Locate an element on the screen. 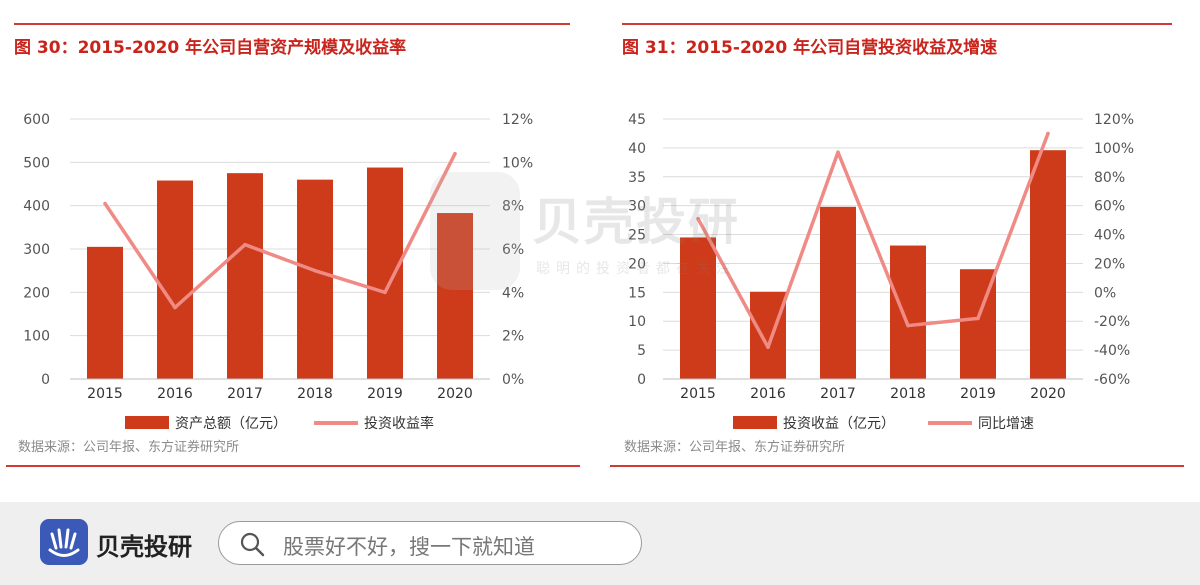 Image resolution: width=1200 pixels, height=585 pixels. y-left-tick-label: 25 is located at coordinates (637, 236).